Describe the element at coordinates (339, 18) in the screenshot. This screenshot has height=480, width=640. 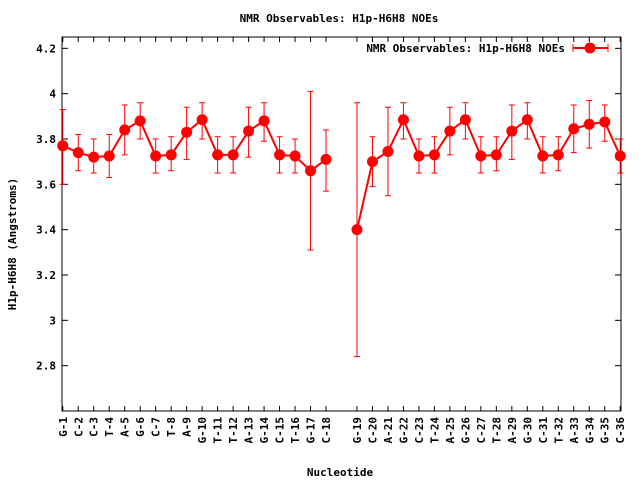
I see `chart-title: NMR Observables: H1p-H6H8 NOEs` at that location.